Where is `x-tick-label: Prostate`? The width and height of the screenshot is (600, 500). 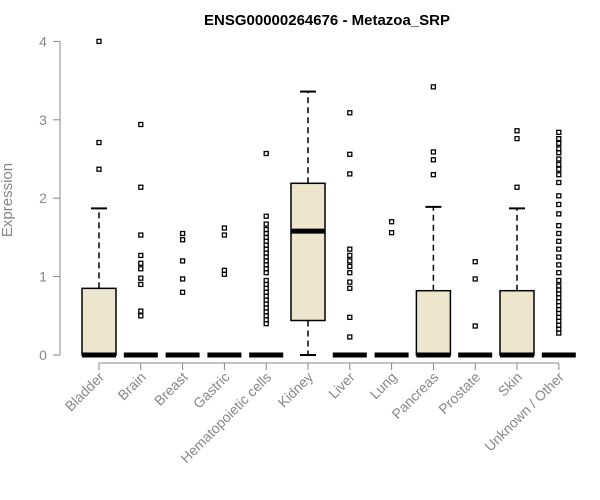
x-tick-label: Prostate is located at coordinates (459, 393).